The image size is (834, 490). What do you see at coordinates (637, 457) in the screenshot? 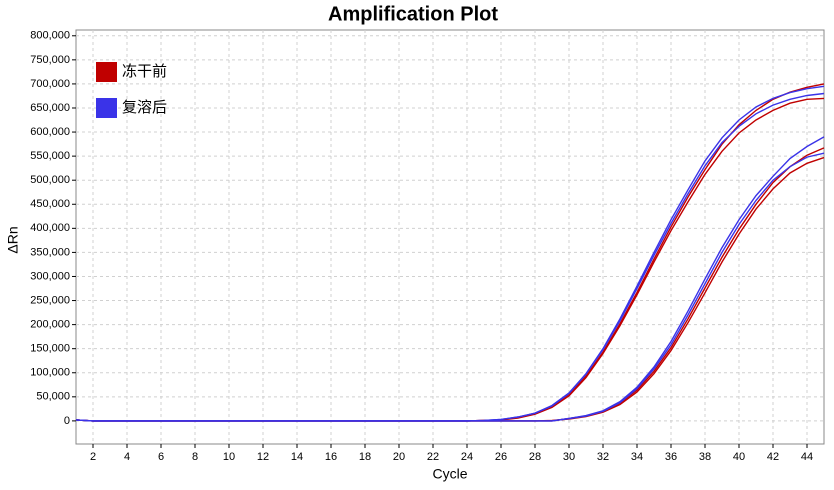
I see `x-tick-label: 34` at bounding box center [637, 457].